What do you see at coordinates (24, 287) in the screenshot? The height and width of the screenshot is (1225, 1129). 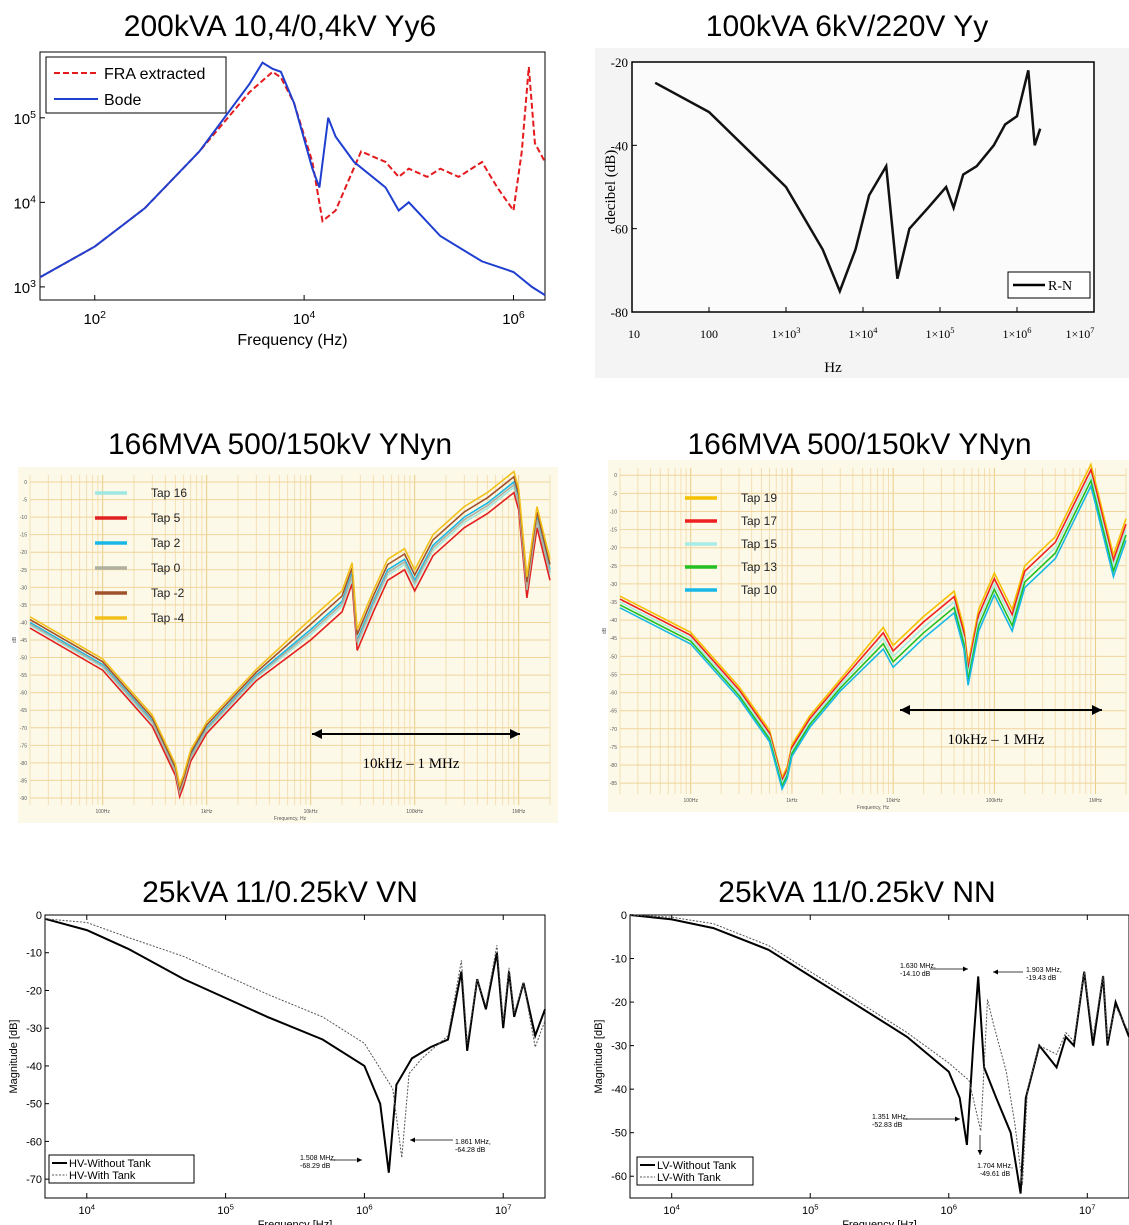 I see `y-tick-label: 10³` at bounding box center [24, 287].